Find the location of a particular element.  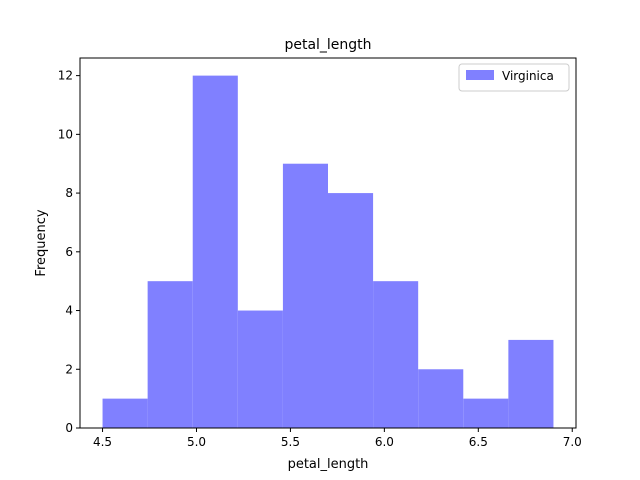

x-tick-label: 6.5 is located at coordinates (478, 442).